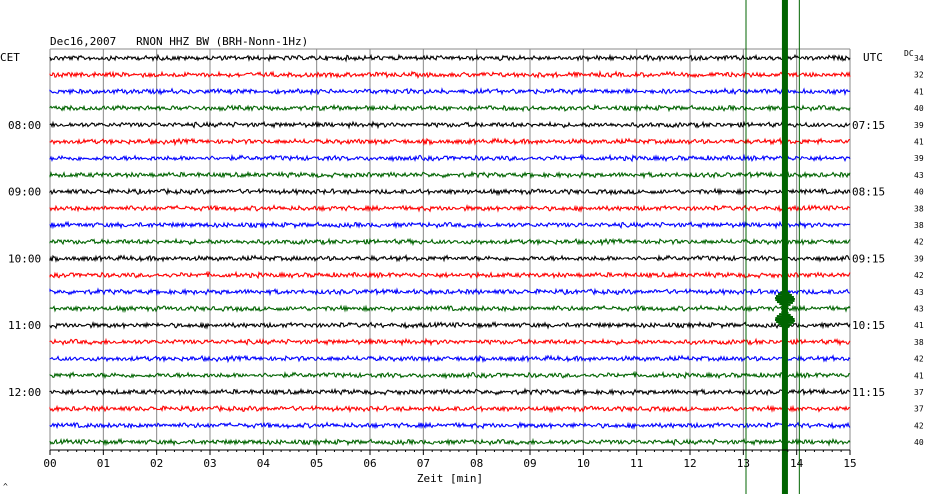 Image resolution: width=930 pixels, height=494 pixels. What do you see at coordinates (919, 58) in the screenshot?
I see `dc-value-label: 34` at bounding box center [919, 58].